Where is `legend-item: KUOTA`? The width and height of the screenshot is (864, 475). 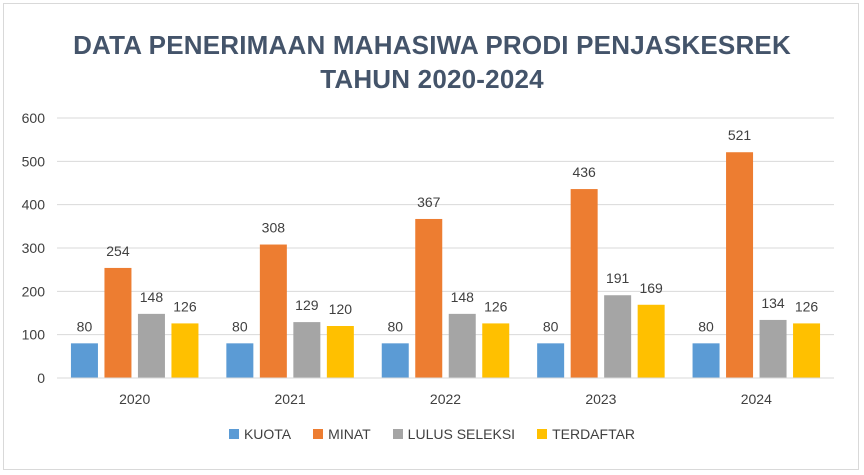
legend-item: KUOTA is located at coordinates (260, 434).